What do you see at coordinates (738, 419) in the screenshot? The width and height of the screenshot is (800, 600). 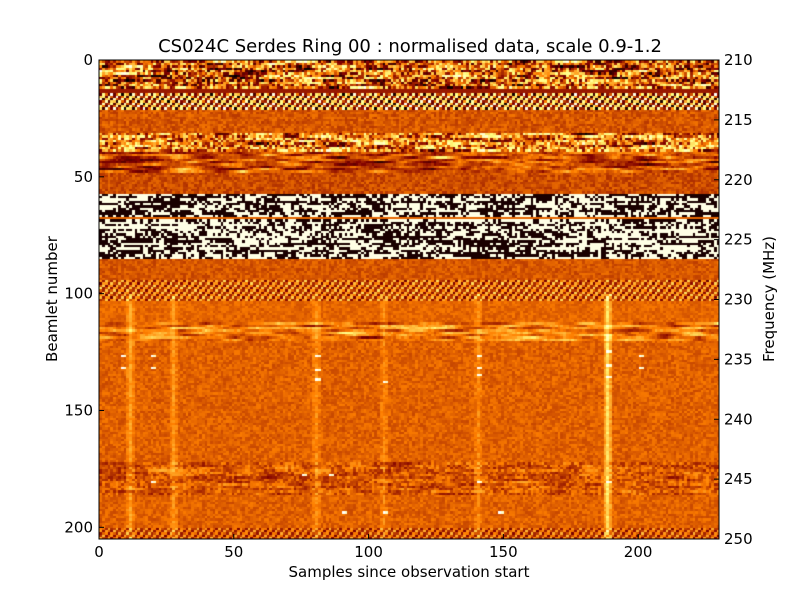 I see `y2-tick-label: 240` at bounding box center [738, 419].